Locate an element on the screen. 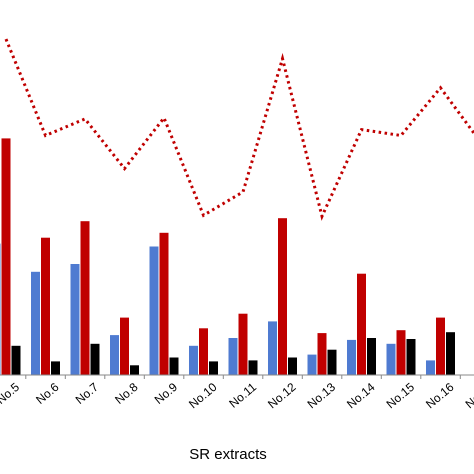 Image resolution: width=474 pixels, height=474 pixels. bar-No11-s1 is located at coordinates (233, 356).